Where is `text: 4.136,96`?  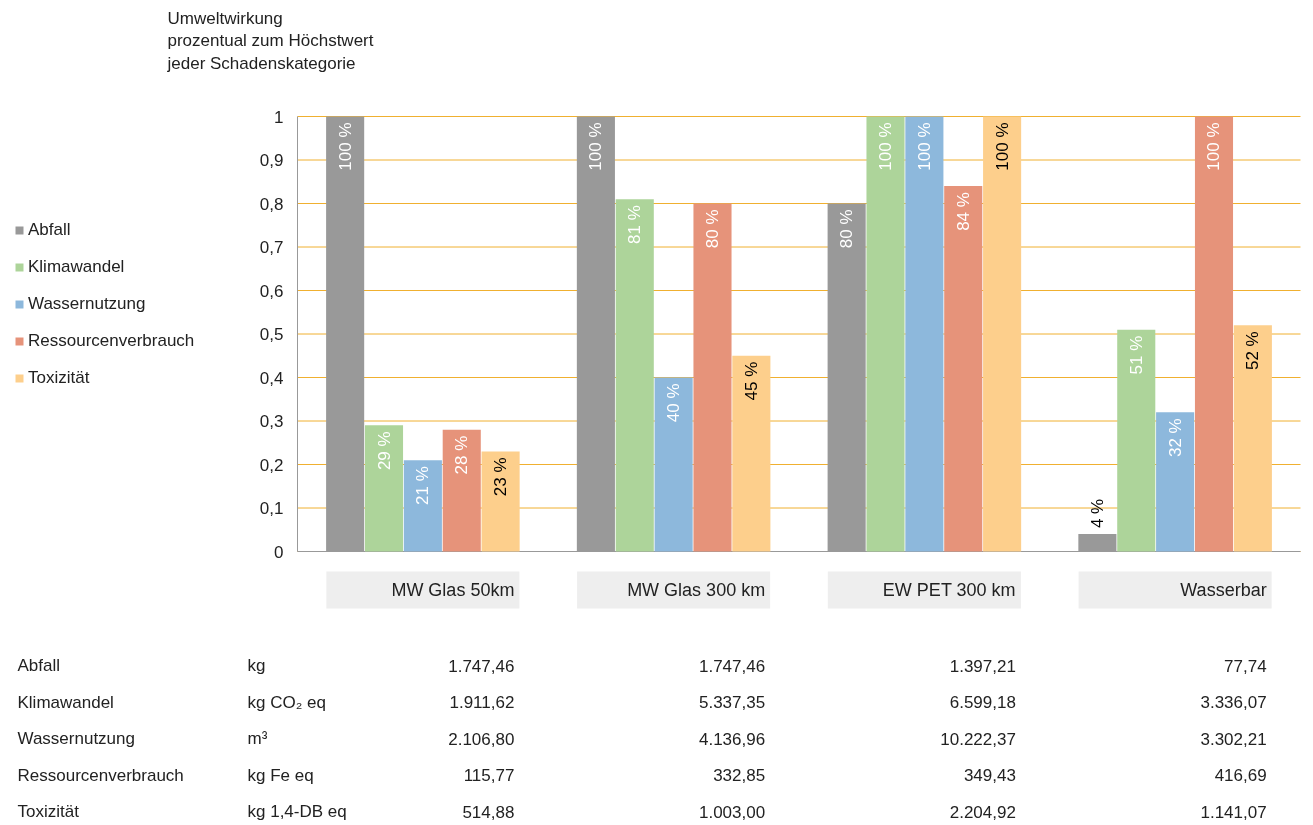
text: 4.136,96 is located at coordinates (732, 739).